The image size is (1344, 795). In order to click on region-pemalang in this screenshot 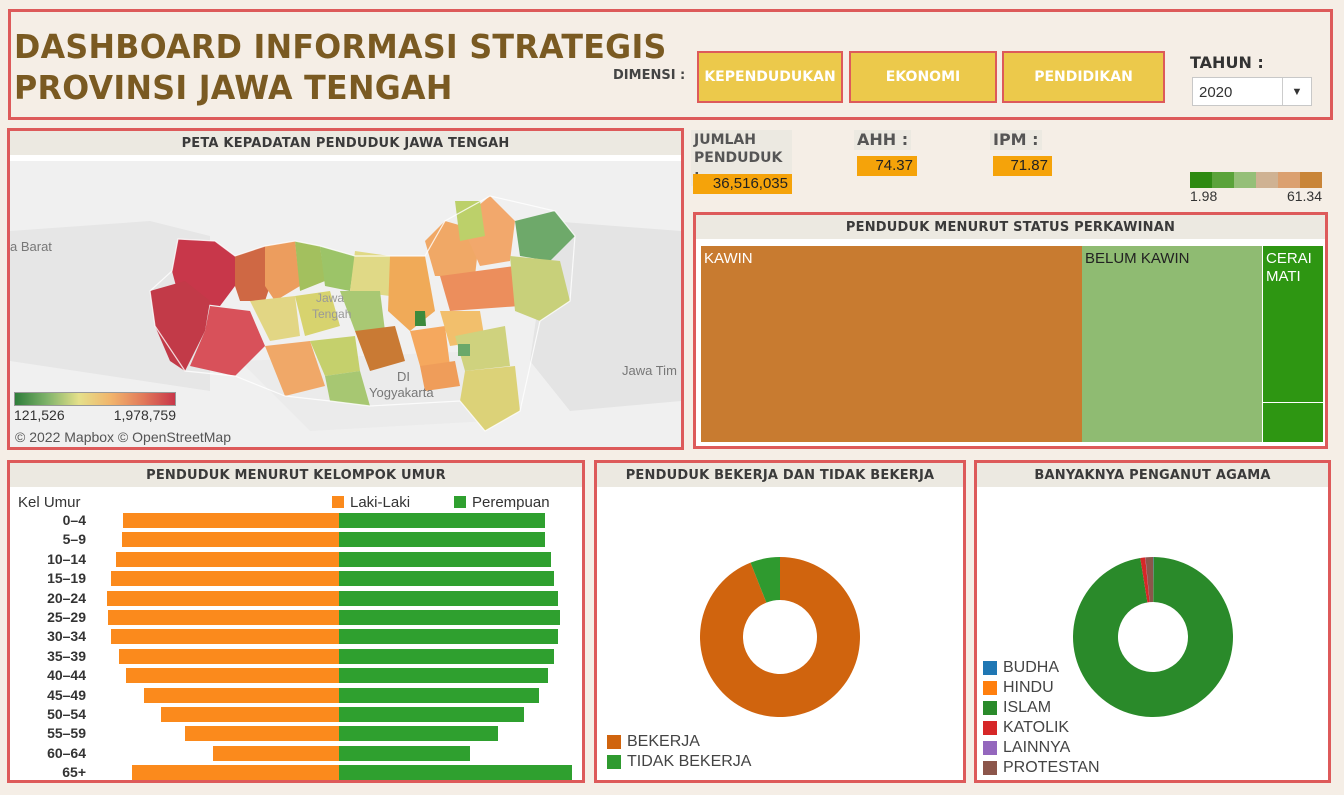, I will do `click(282, 271)`.